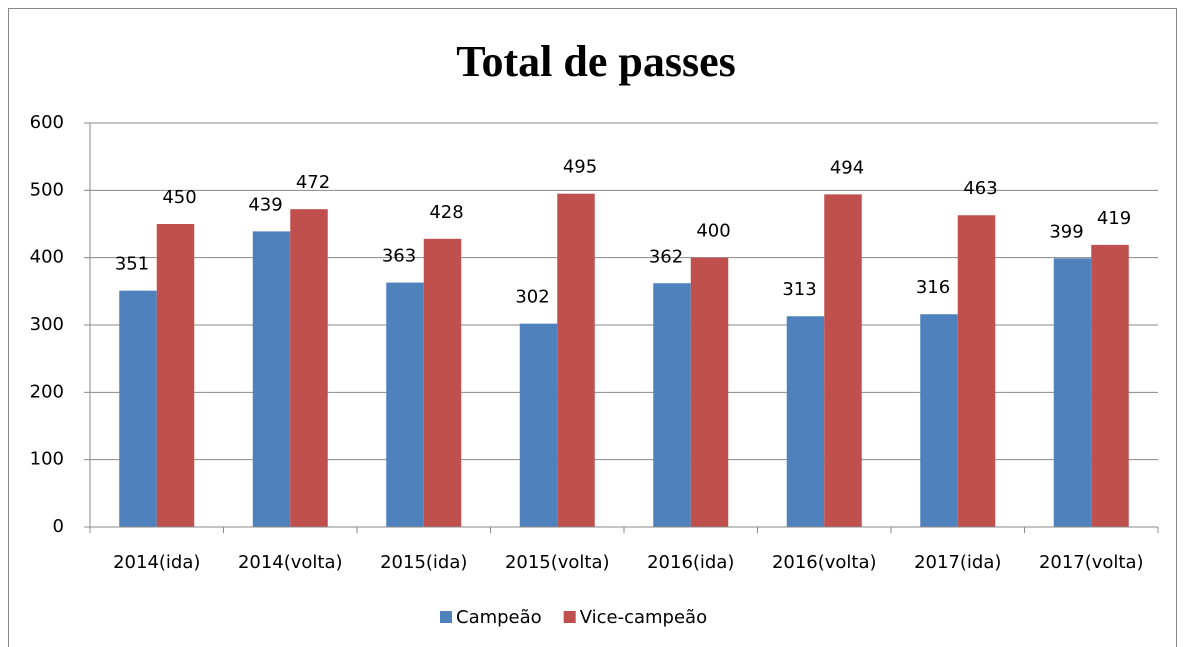 The height and width of the screenshot is (647, 1186). I want to click on data-label: 400, so click(713, 231).